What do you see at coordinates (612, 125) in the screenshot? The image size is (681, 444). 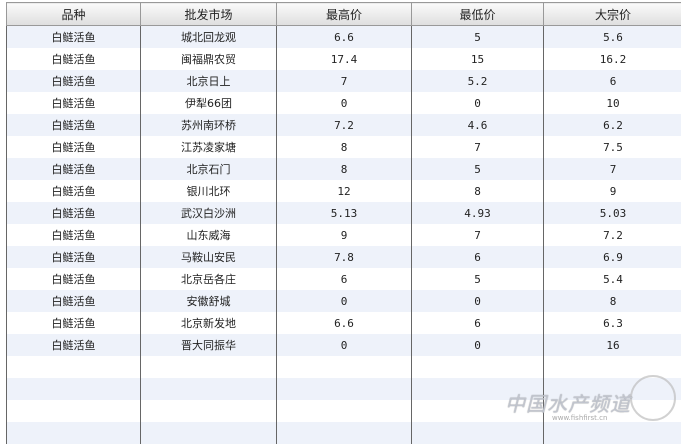 I see `cell-bulk-price: 6.2` at bounding box center [612, 125].